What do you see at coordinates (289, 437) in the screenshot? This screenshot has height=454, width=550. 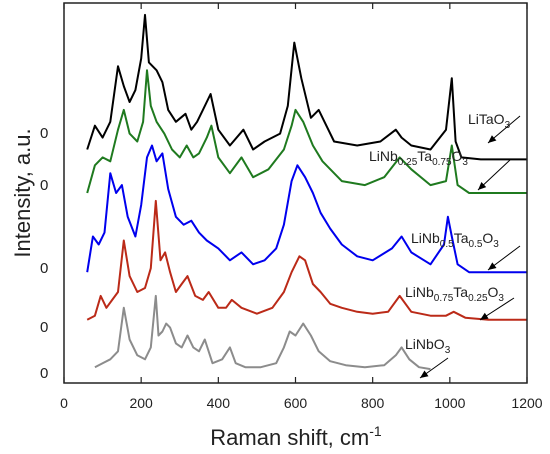 I see `x-axis-title-text: Raman shift, cm` at bounding box center [289, 437].